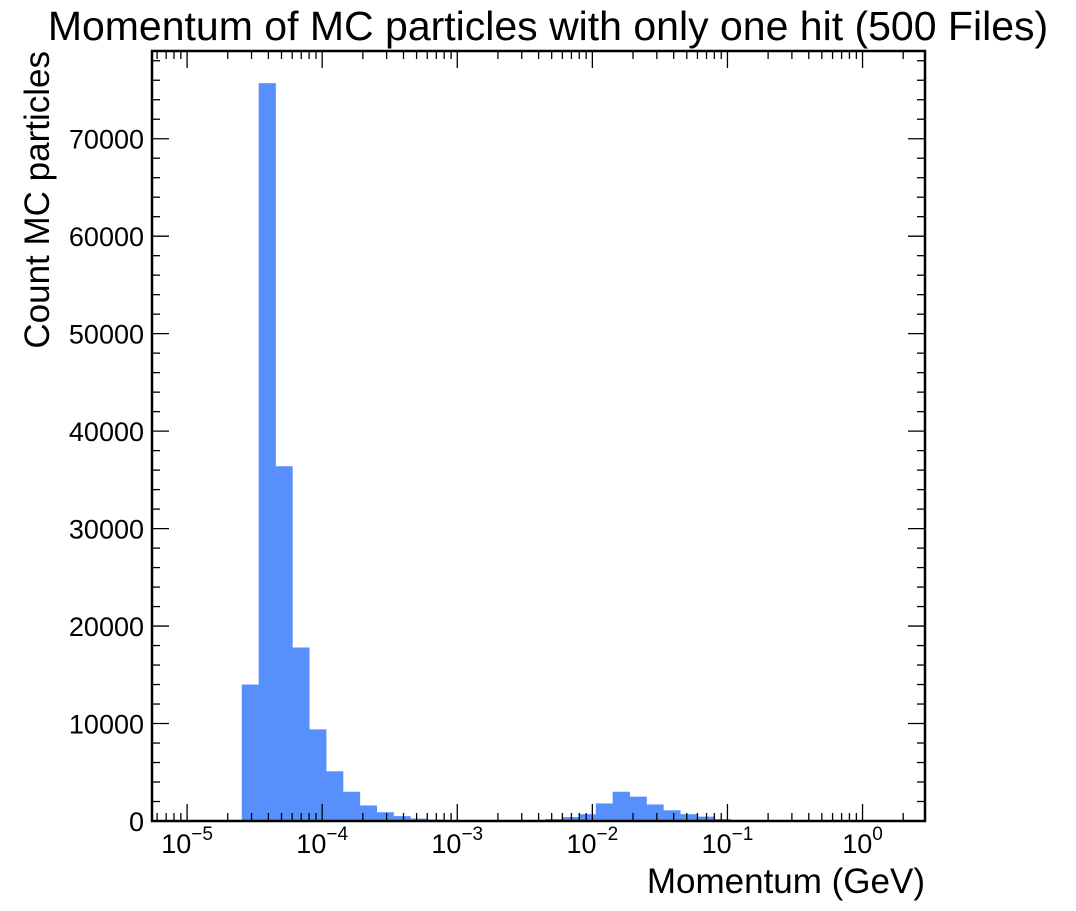 Image resolution: width=1076 pixels, height=911 pixels. What do you see at coordinates (728, 841) in the screenshot?
I see `x-tick-label: 10⁻¹` at bounding box center [728, 841].